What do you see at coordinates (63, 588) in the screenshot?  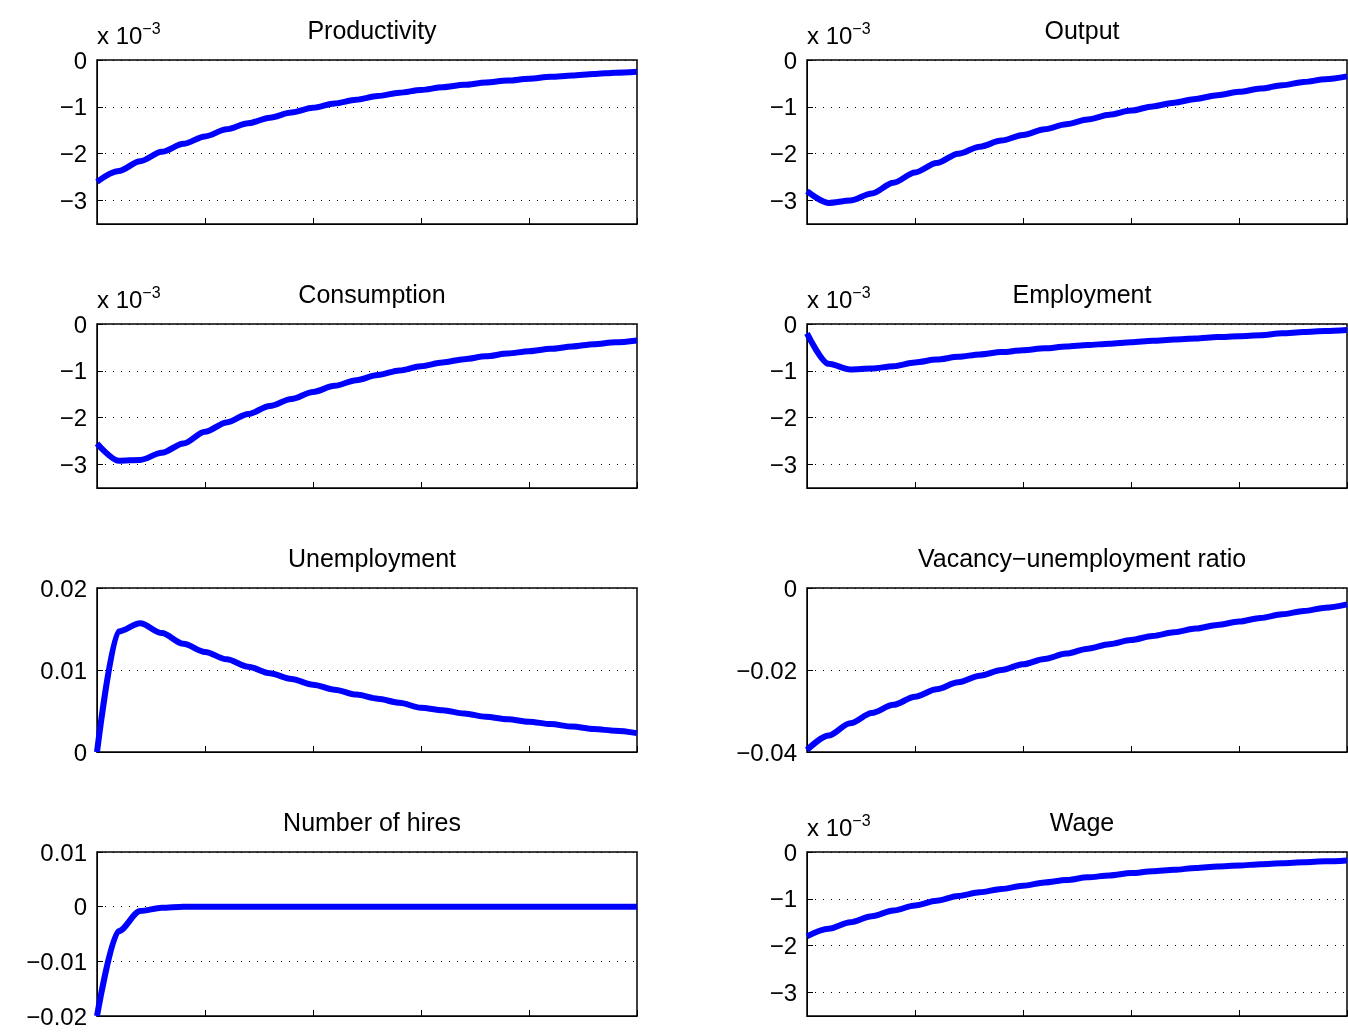 I see `y-tick-label: 0.02` at bounding box center [63, 588].